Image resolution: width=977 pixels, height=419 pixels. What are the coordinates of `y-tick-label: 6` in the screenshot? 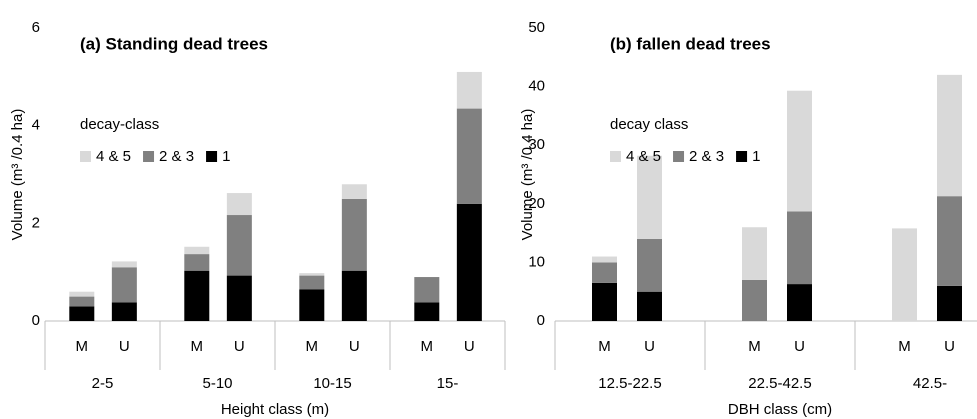 It's located at (36, 27).